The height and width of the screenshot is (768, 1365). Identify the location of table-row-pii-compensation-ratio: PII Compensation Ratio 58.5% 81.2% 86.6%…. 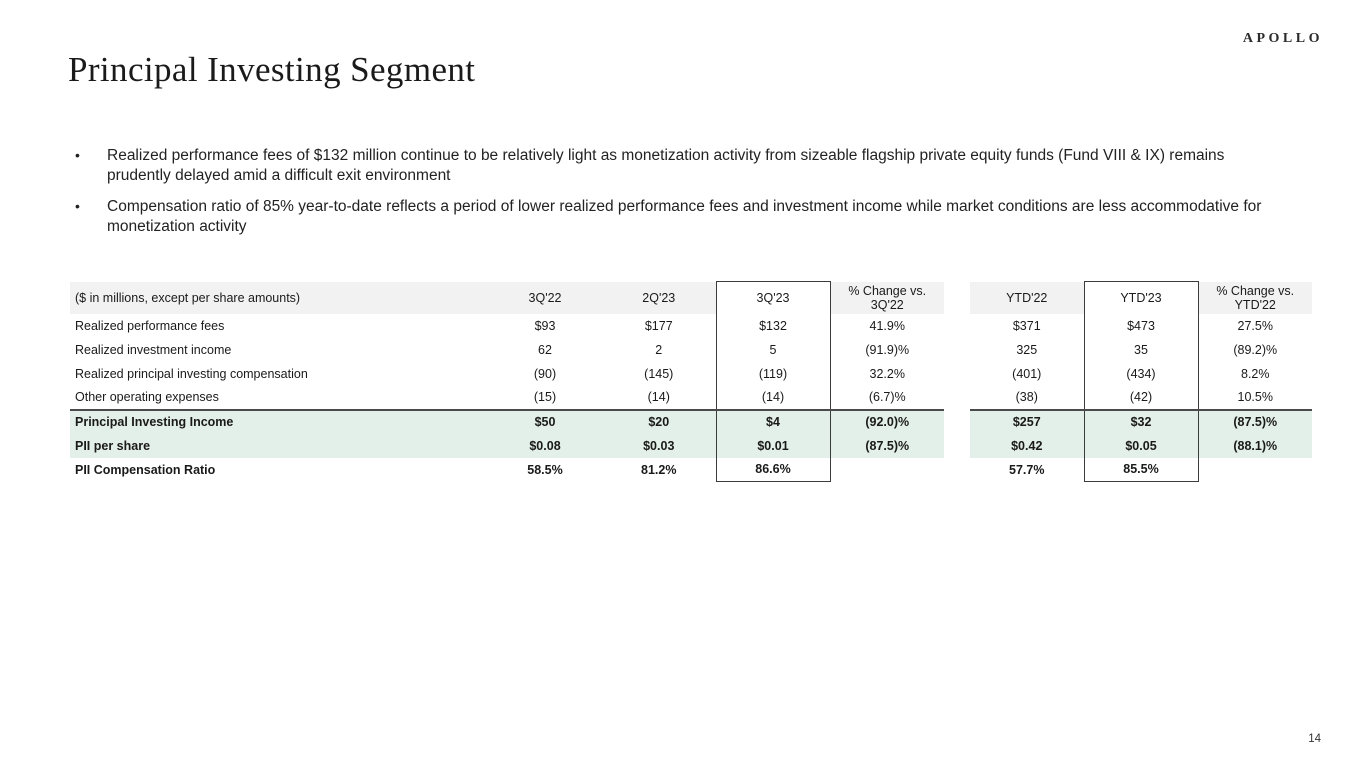
(691, 469).